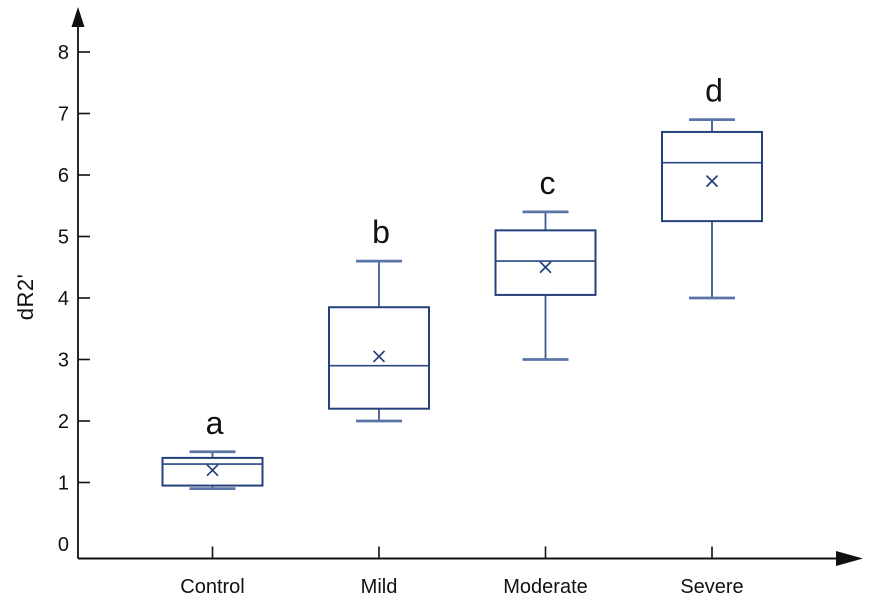 Image resolution: width=873 pixels, height=613 pixels. What do you see at coordinates (63, 176) in the screenshot?
I see `y-tick-label: 6` at bounding box center [63, 176].